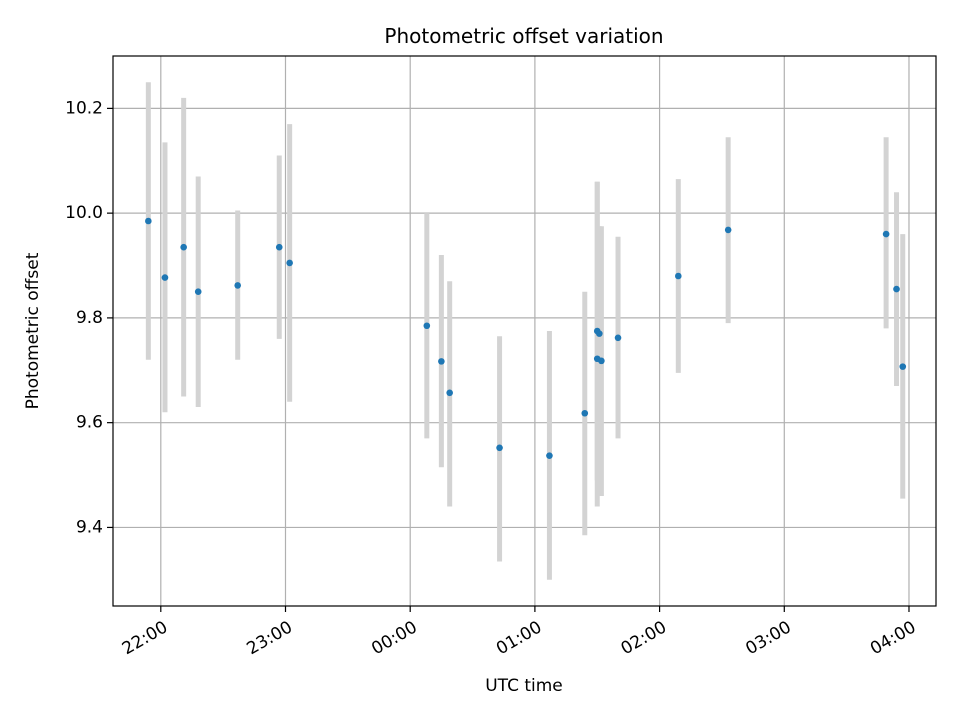 The image size is (960, 720). Describe the element at coordinates (89, 527) in the screenshot. I see `y-tick-label: 9.4` at that location.